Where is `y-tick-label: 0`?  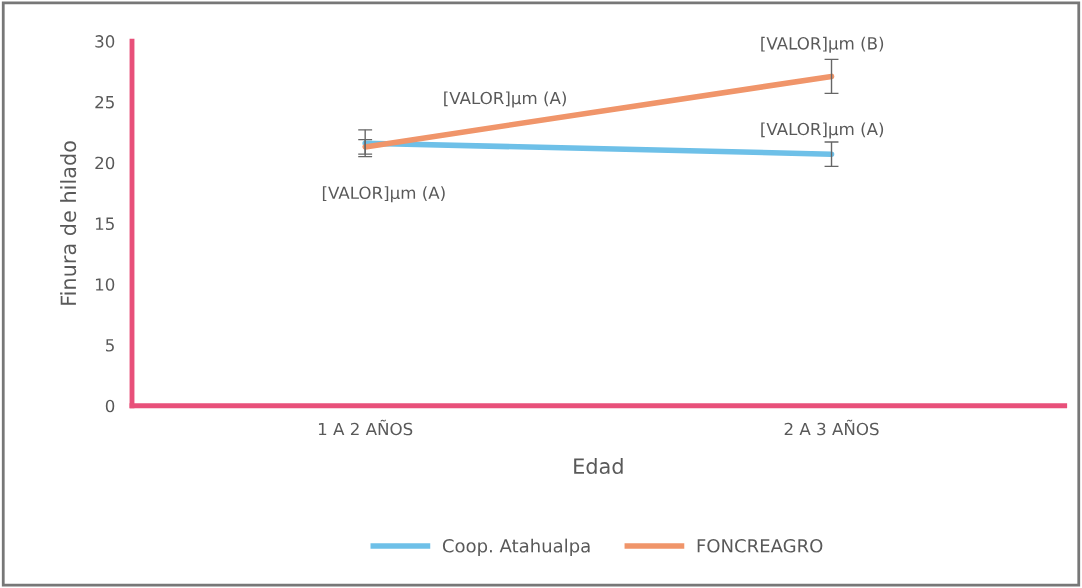 y-tick-label: 0 is located at coordinates (110, 406).